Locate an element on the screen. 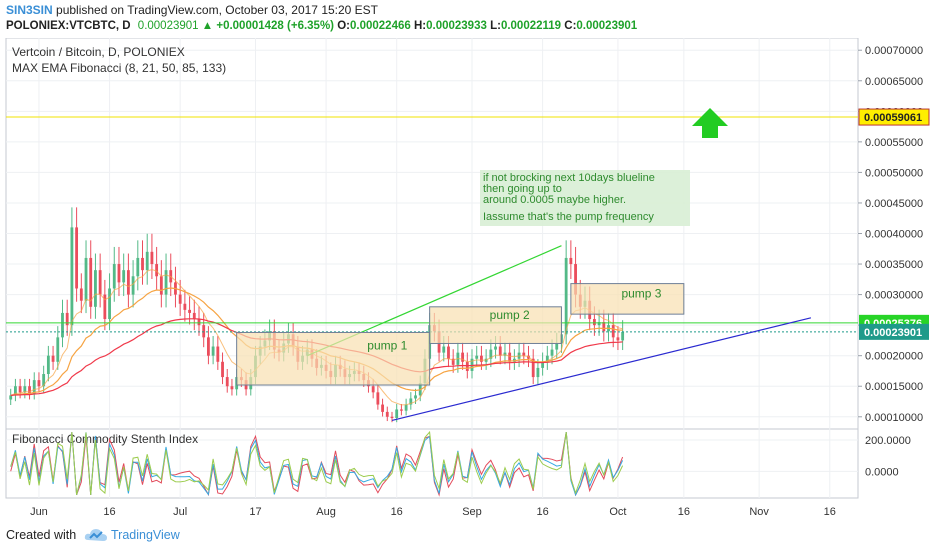 Image resolution: width=932 pixels, height=550 pixels. low-label: L: is located at coordinates (495, 26).